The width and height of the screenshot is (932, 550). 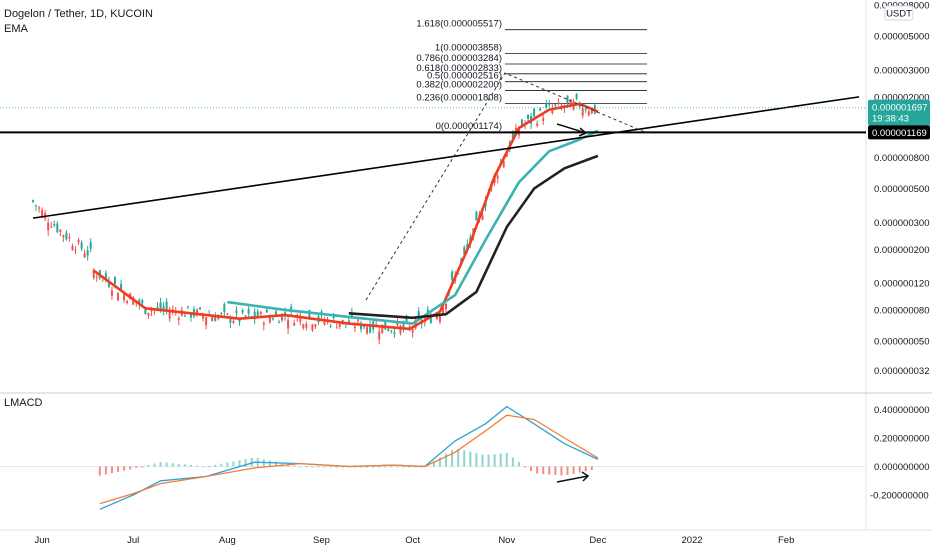 What do you see at coordinates (133, 540) in the screenshot?
I see `time-tick-label: Jul` at bounding box center [133, 540].